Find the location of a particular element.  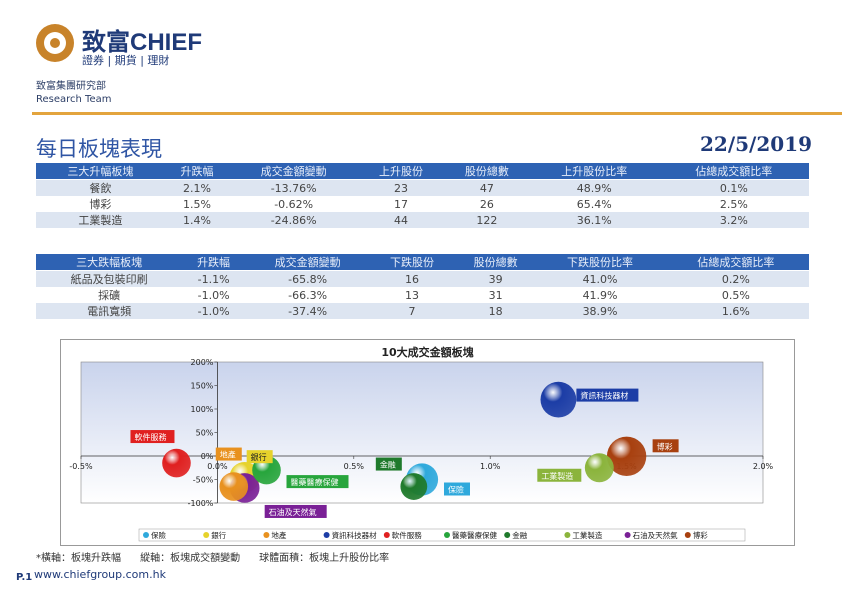

table-cell: 18 is located at coordinates (495, 311).